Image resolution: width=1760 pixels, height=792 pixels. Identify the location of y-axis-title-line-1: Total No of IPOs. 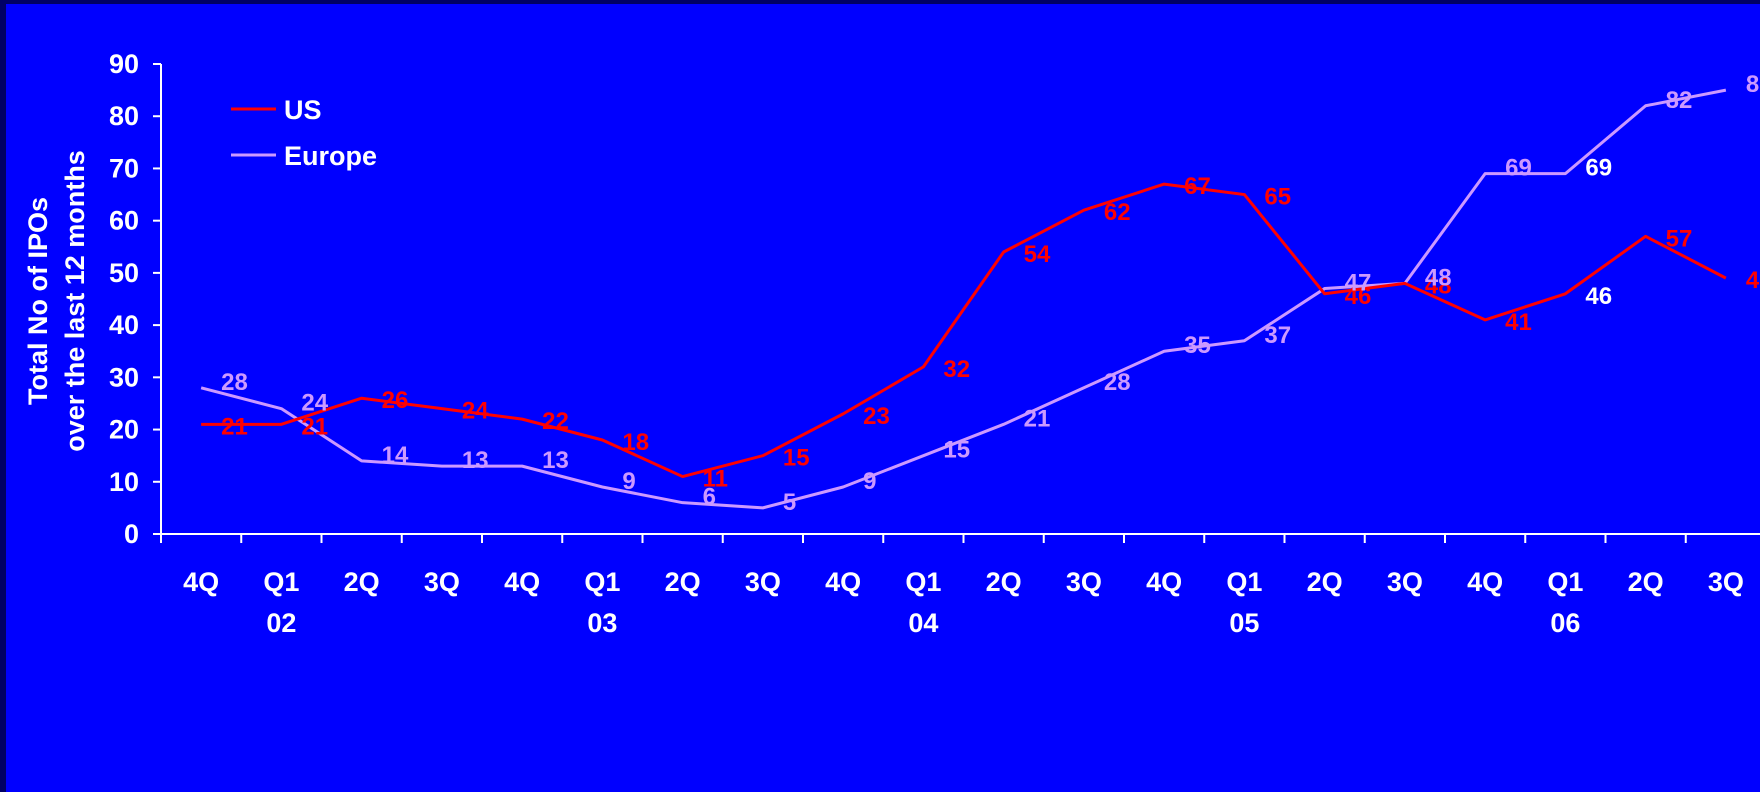
(38, 301).